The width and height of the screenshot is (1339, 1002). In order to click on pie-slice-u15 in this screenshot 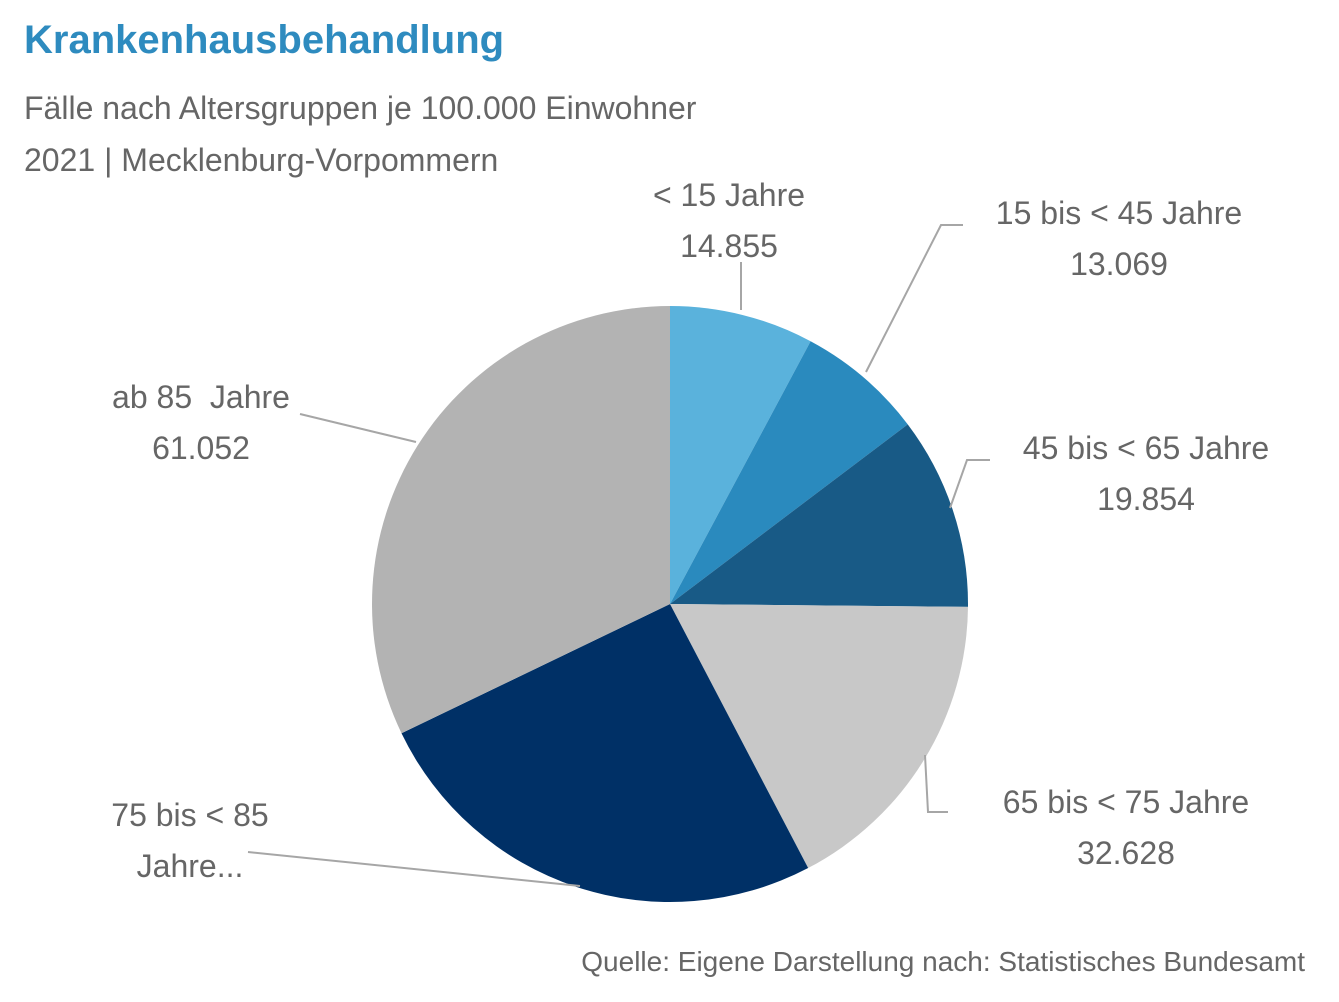, I will do `click(740, 455)`.